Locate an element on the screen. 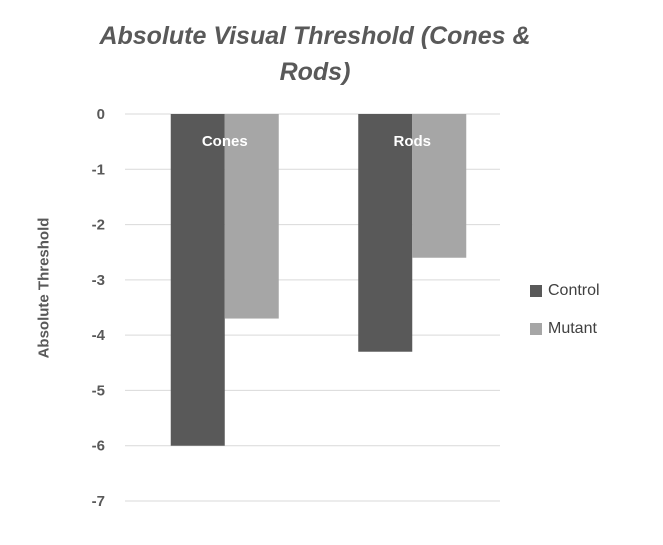 The height and width of the screenshot is (545, 663). legend-swatch-control is located at coordinates (536, 291).